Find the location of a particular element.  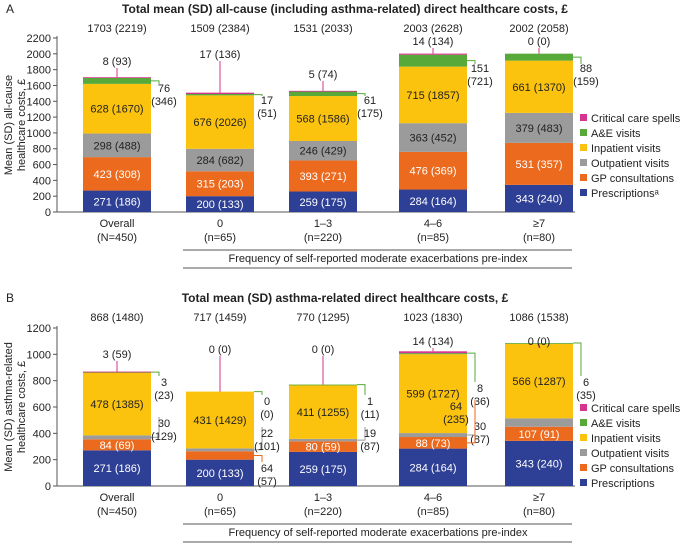

legend-label: Prescriptionsᵃ is located at coordinates (625, 194).